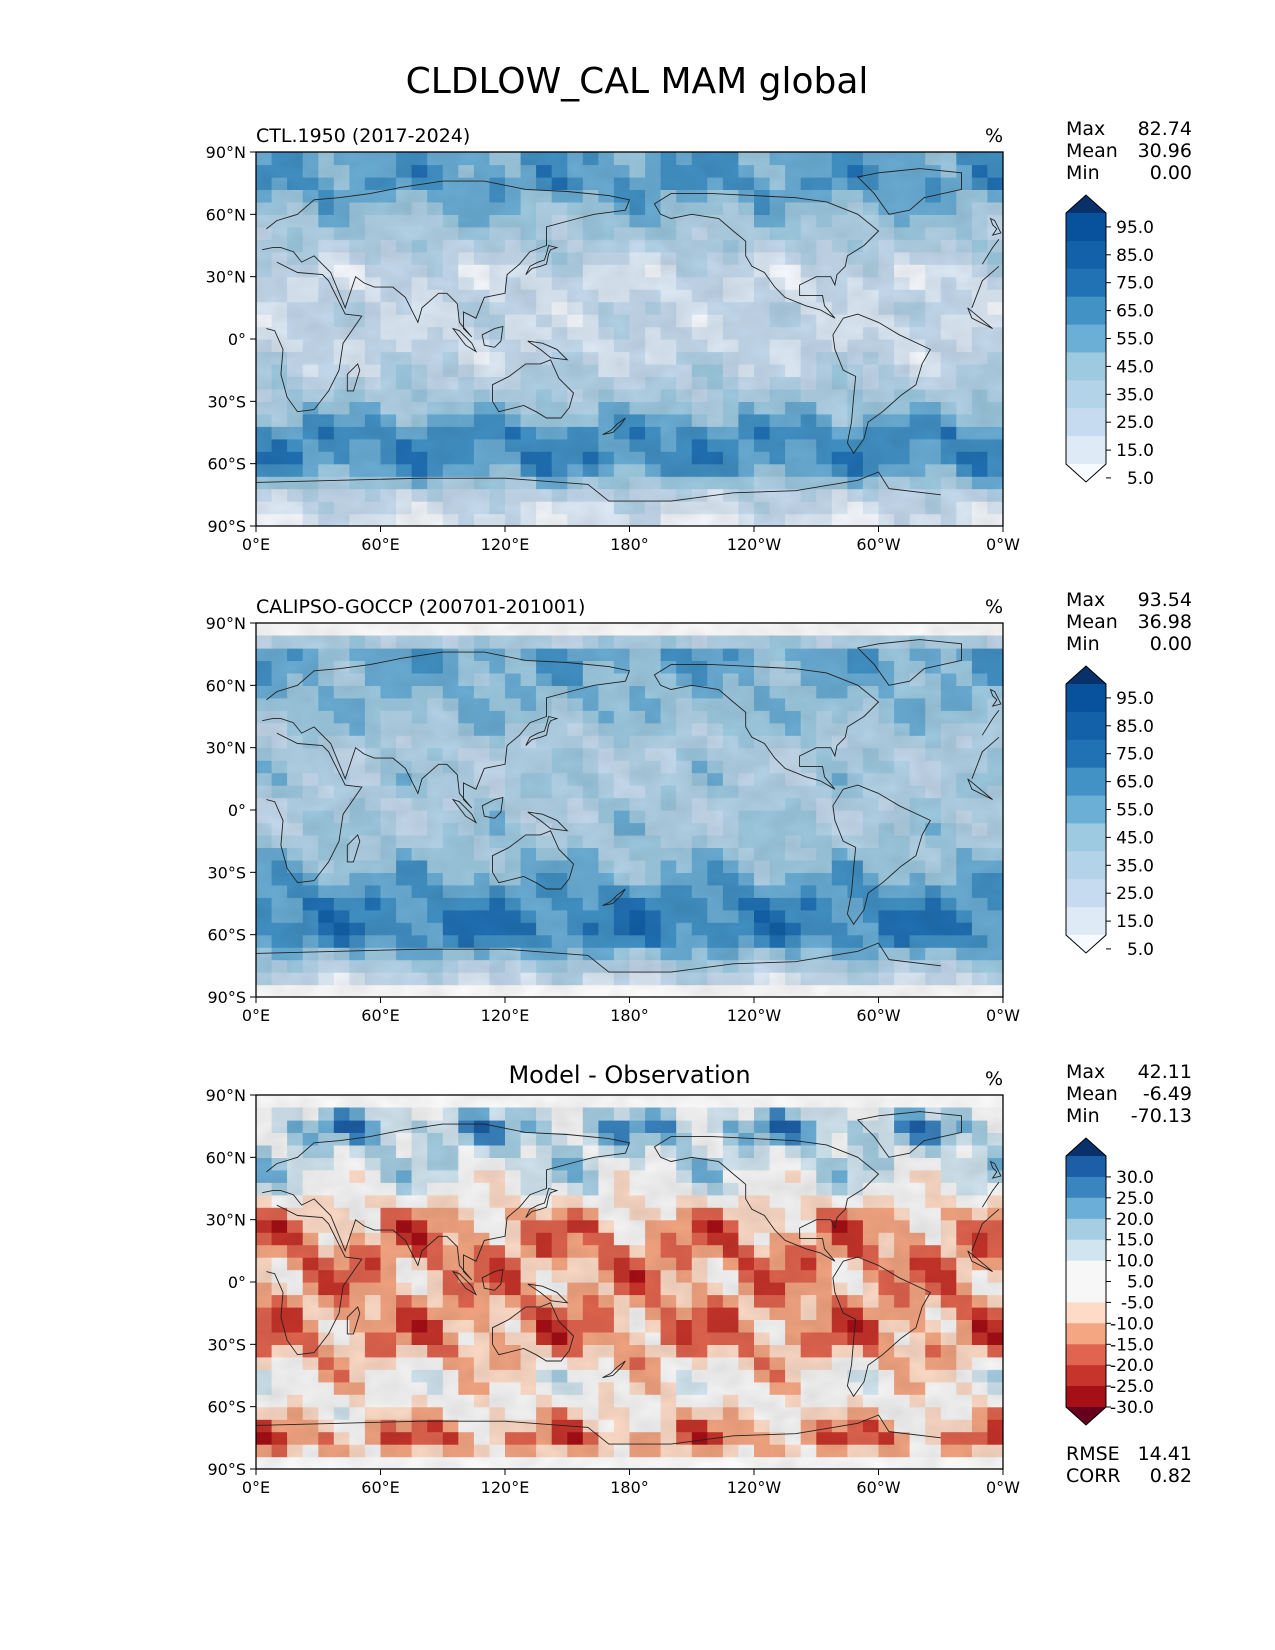  I want to click on y-tick-label: 60°S, so click(226, 464).